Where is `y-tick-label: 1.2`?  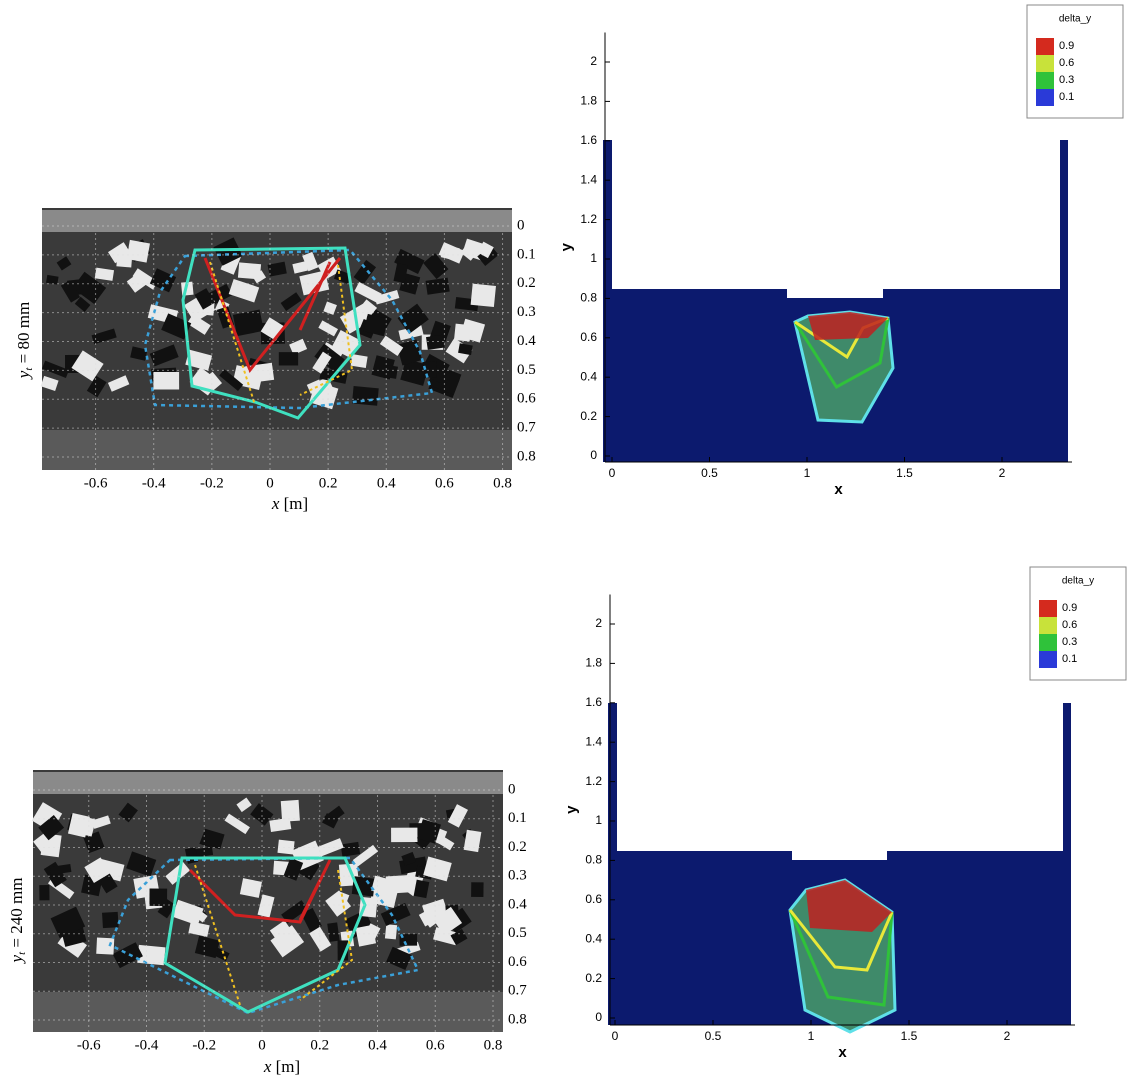 y-tick-label: 1.2 is located at coordinates (588, 219).